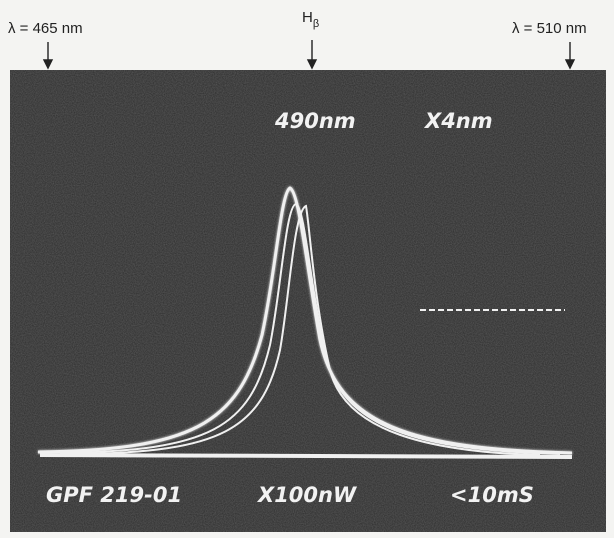  What do you see at coordinates (492, 495) in the screenshot?
I see `time: <10mS` at bounding box center [492, 495].